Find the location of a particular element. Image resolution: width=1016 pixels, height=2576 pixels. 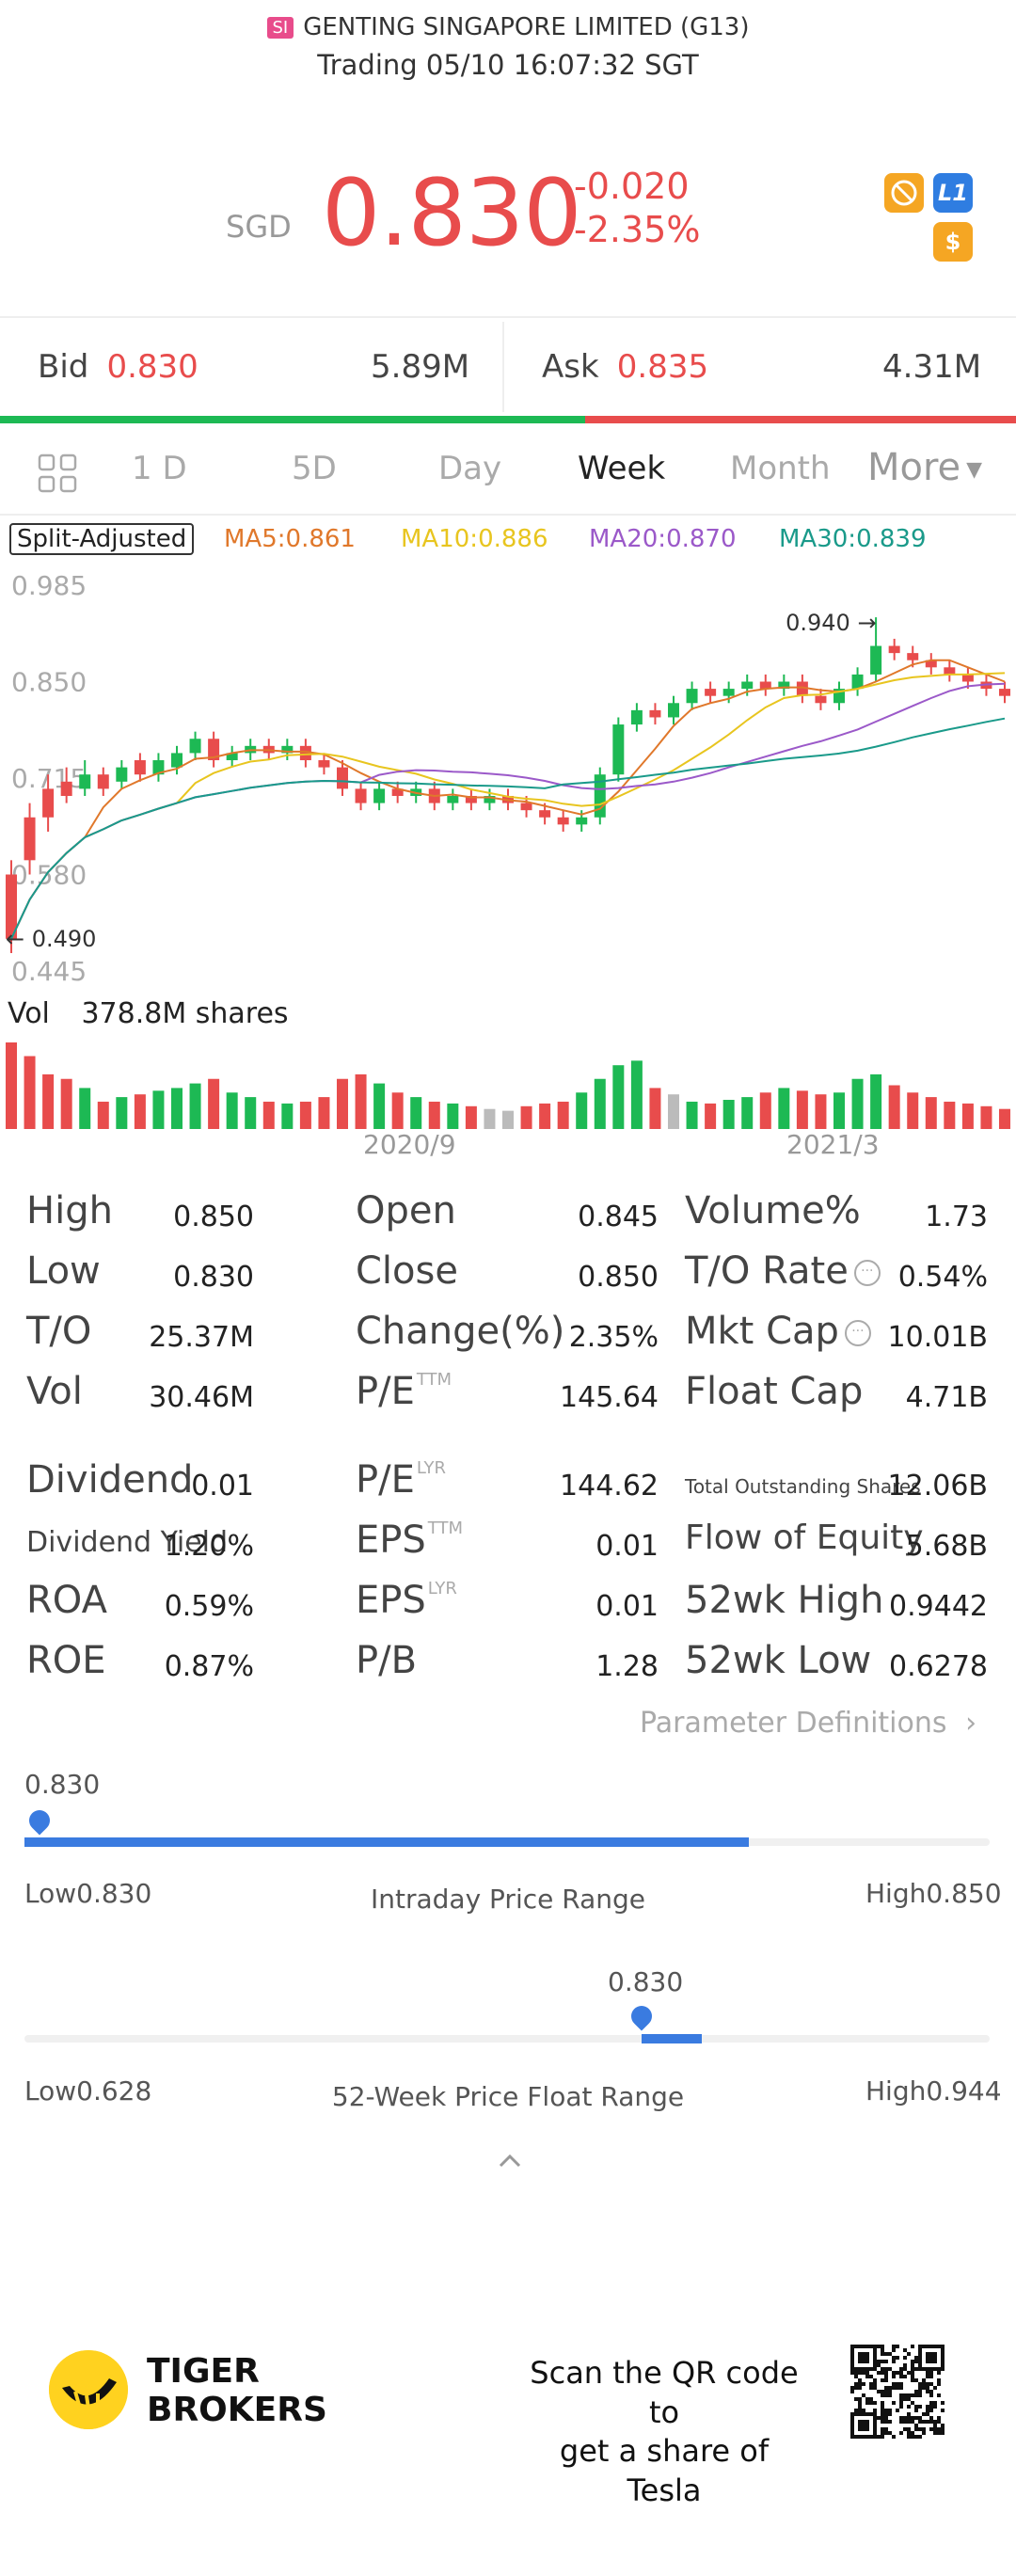

stat-label-text: 52wk Low is located at coordinates (779, 1661).